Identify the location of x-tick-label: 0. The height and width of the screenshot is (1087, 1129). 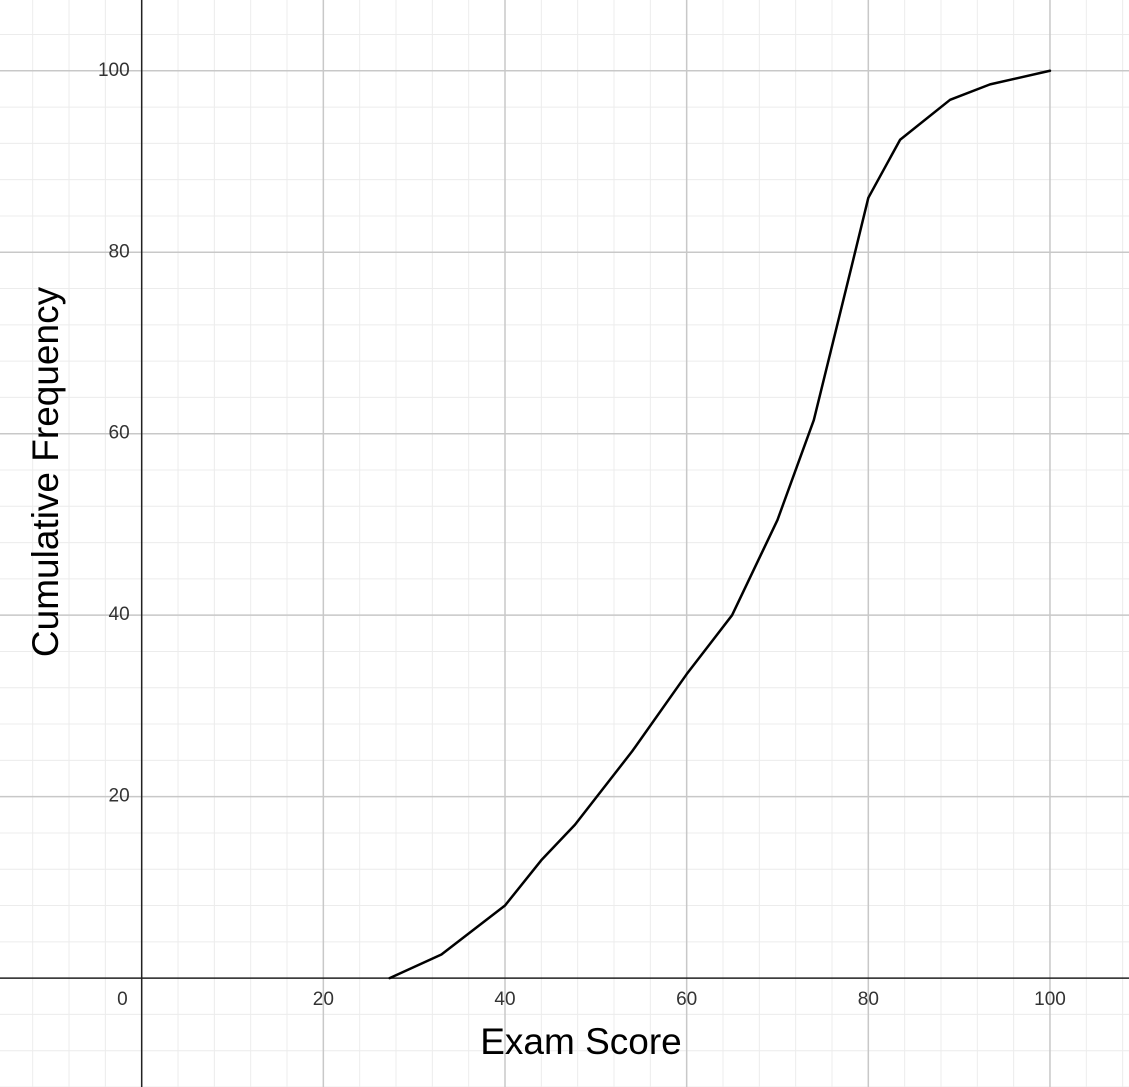
(122, 999).